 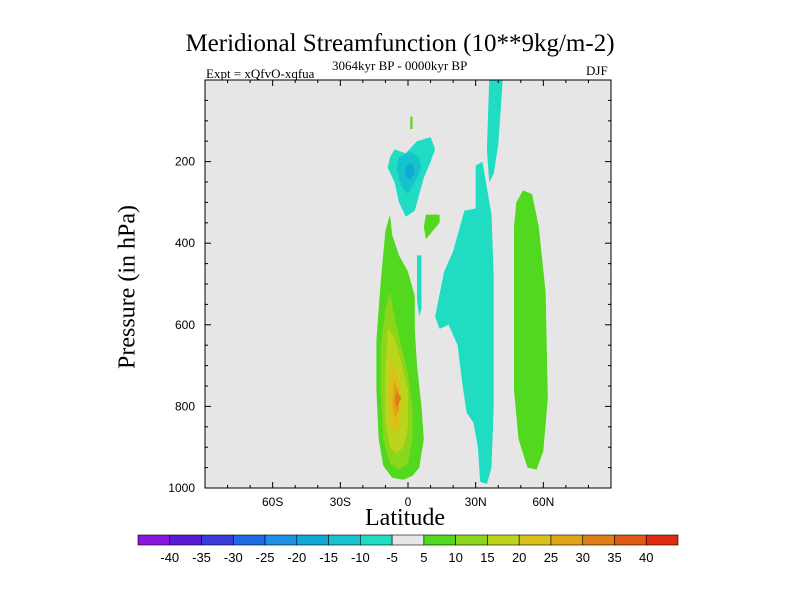 What do you see at coordinates (646, 557) in the screenshot?
I see `colorbar-label: 40` at bounding box center [646, 557].